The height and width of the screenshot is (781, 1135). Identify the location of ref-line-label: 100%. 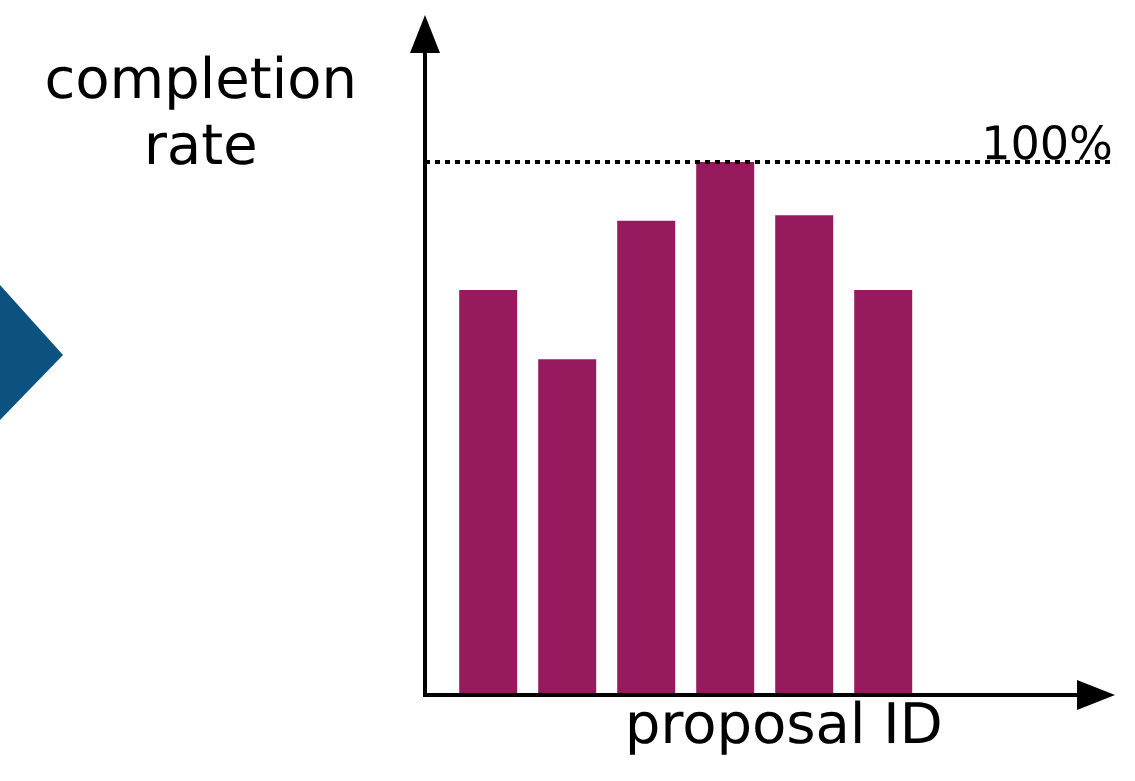
(1048, 142).